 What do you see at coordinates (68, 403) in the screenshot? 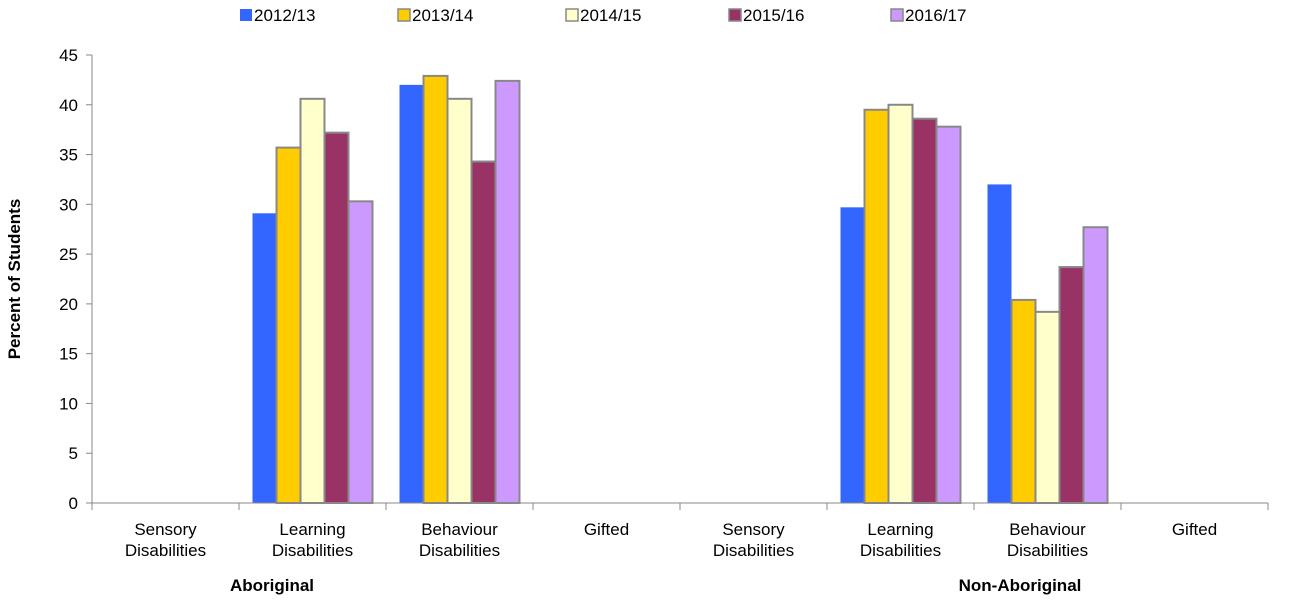
I see `y-tick-label: 10` at bounding box center [68, 403].